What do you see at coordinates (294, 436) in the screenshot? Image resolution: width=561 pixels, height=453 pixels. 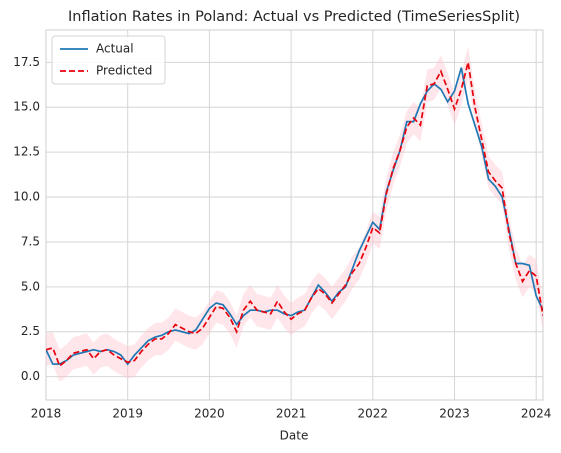 I see `x-axis-label: Date` at bounding box center [294, 436].